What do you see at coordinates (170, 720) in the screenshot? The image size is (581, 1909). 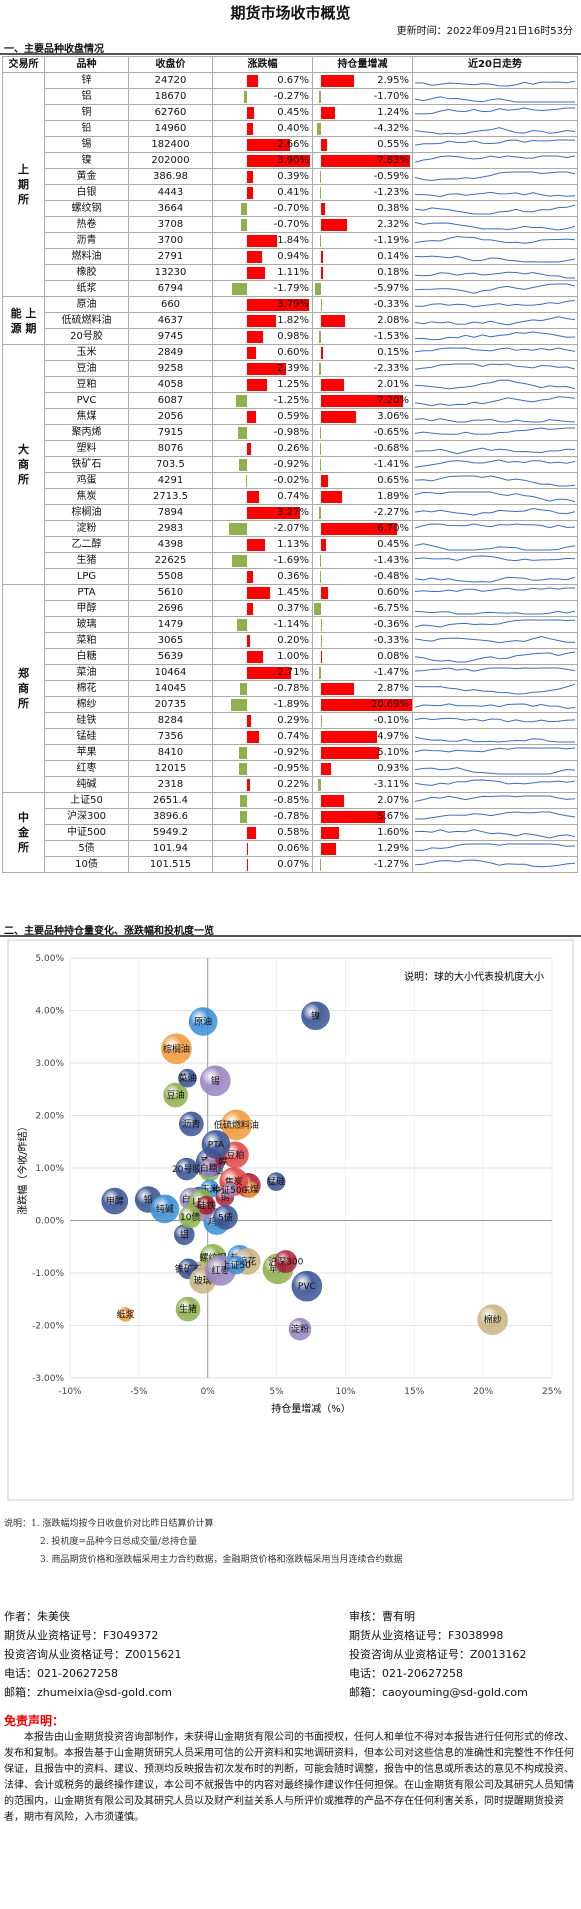 I see `close-price: 8284` at bounding box center [170, 720].